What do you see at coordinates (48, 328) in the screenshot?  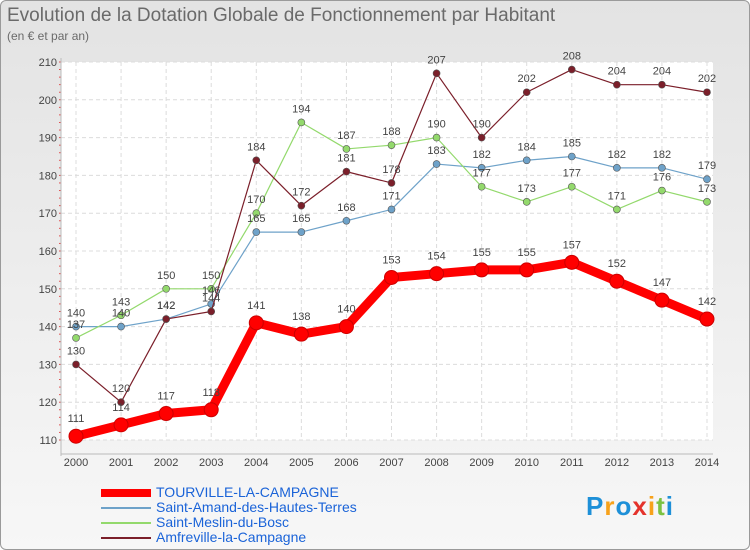 I see `y-tick-label: 140` at bounding box center [48, 328].